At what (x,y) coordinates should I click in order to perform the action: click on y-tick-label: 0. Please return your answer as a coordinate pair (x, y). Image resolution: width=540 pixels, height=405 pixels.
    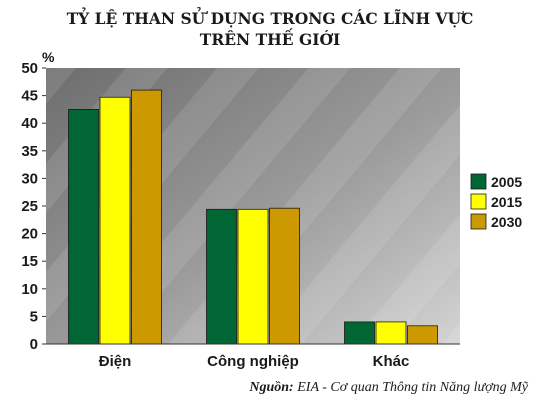
    Looking at the image, I should click on (34, 344).